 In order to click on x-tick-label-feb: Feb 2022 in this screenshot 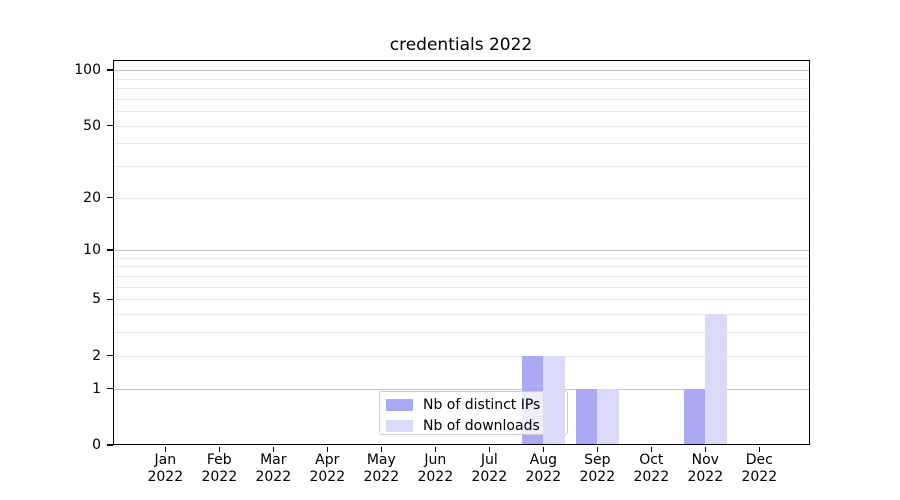, I will do `click(219, 468)`.